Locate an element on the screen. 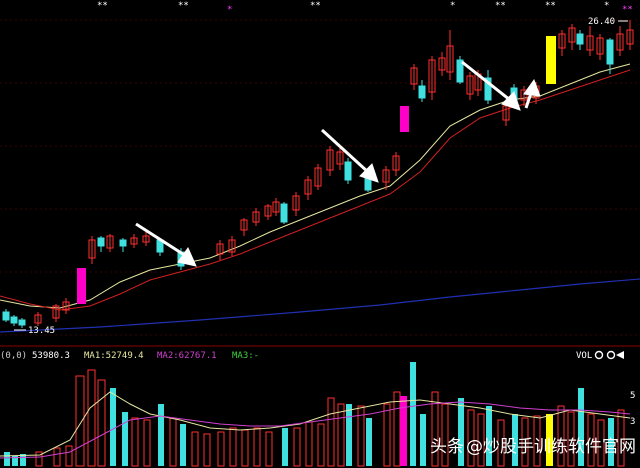  vol-bar-highlight-magenta is located at coordinates (403, 431).